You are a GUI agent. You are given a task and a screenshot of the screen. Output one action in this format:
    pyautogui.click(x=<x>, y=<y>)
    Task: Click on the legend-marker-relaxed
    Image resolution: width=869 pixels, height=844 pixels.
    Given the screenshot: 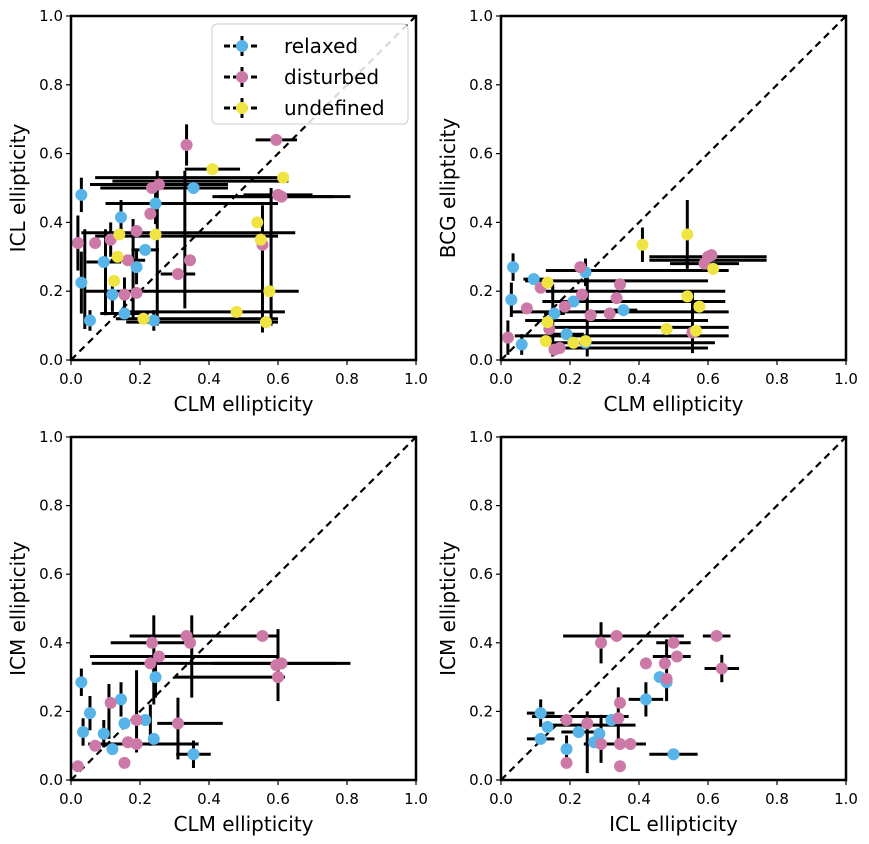 What is the action you would take?
    pyautogui.click(x=242, y=46)
    